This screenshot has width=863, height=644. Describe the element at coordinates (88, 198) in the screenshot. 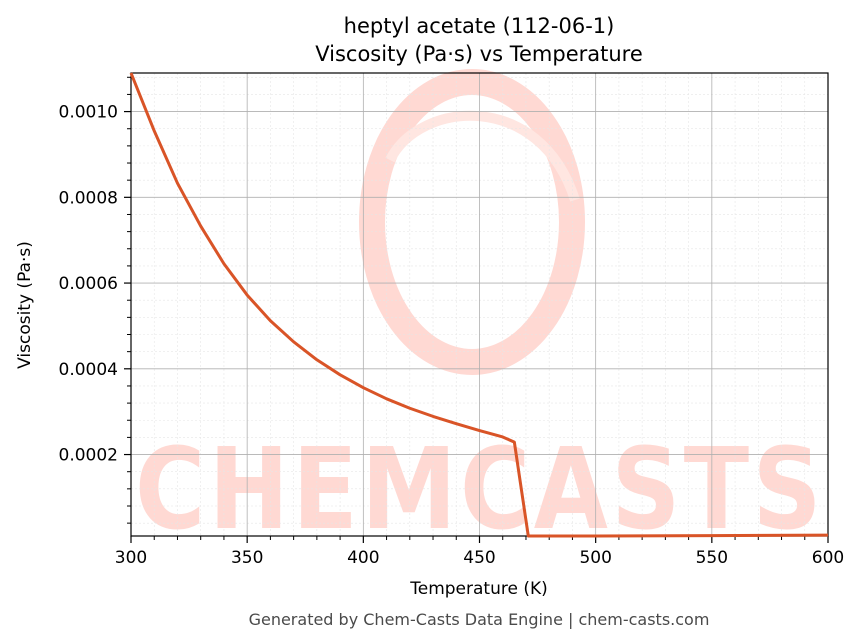

I see `y-tick-label: 0.0008` at that location.